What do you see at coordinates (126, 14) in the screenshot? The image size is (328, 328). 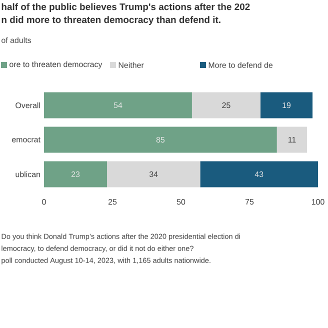 I see `chart-title: half of the public believes Trump's actions after the 202 n did more to threaten democracy than defend it.` at bounding box center [126, 14].